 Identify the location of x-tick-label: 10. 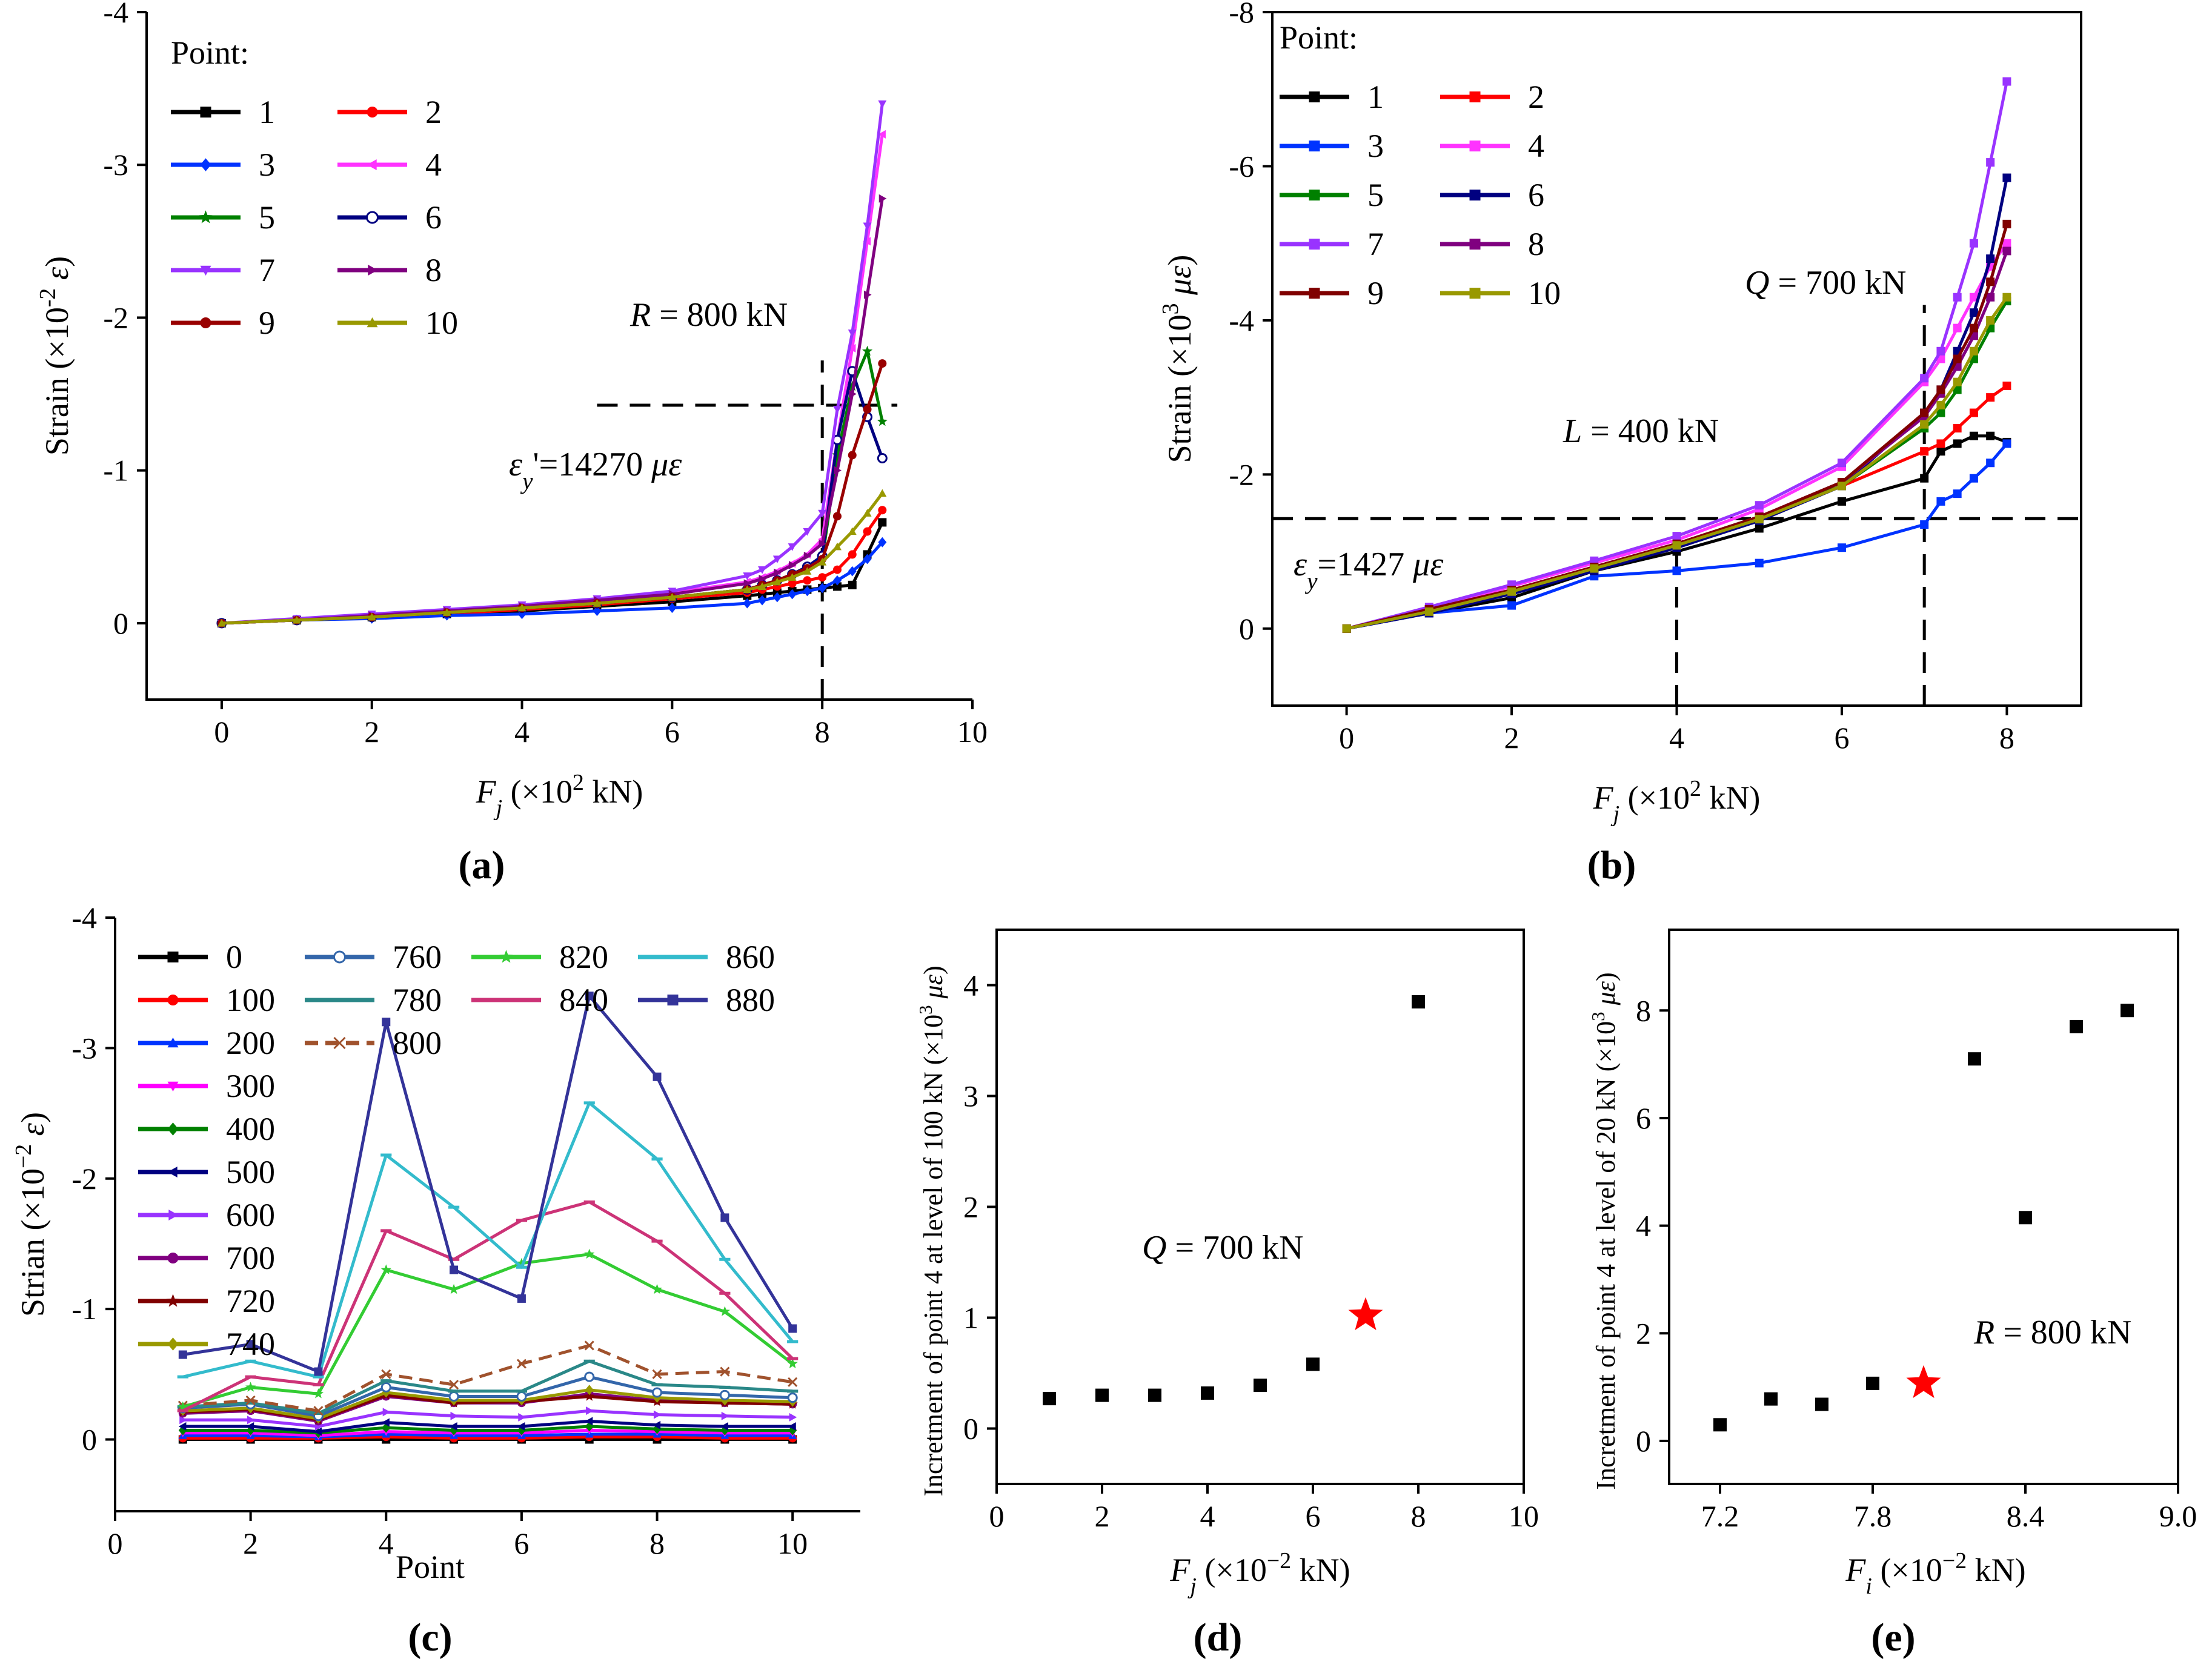
(972, 732).